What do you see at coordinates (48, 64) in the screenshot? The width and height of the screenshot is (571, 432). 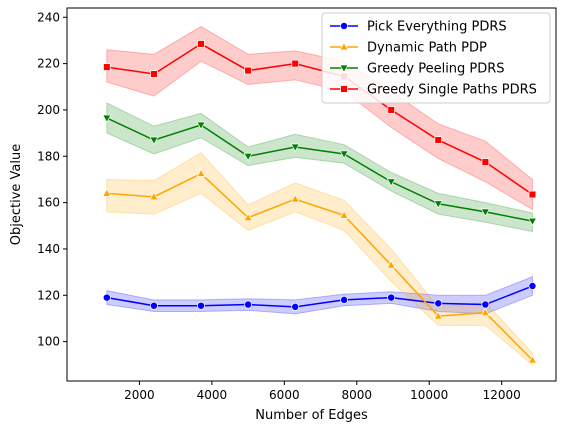 I see `y-tick-label: 220` at bounding box center [48, 64].